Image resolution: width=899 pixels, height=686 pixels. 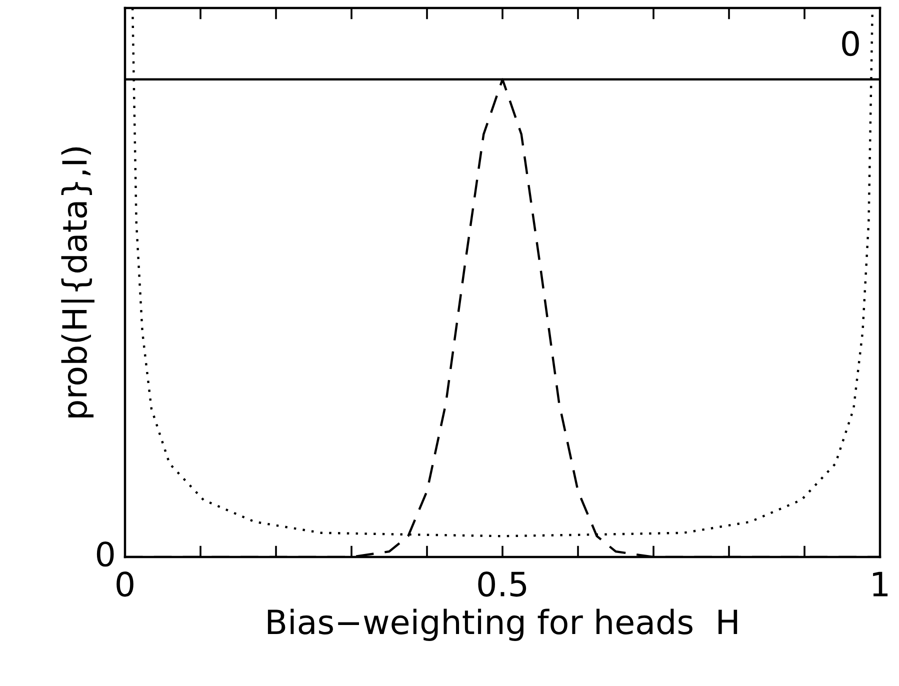 What do you see at coordinates (125, 584) in the screenshot?
I see `x-tick-label: 0` at bounding box center [125, 584].